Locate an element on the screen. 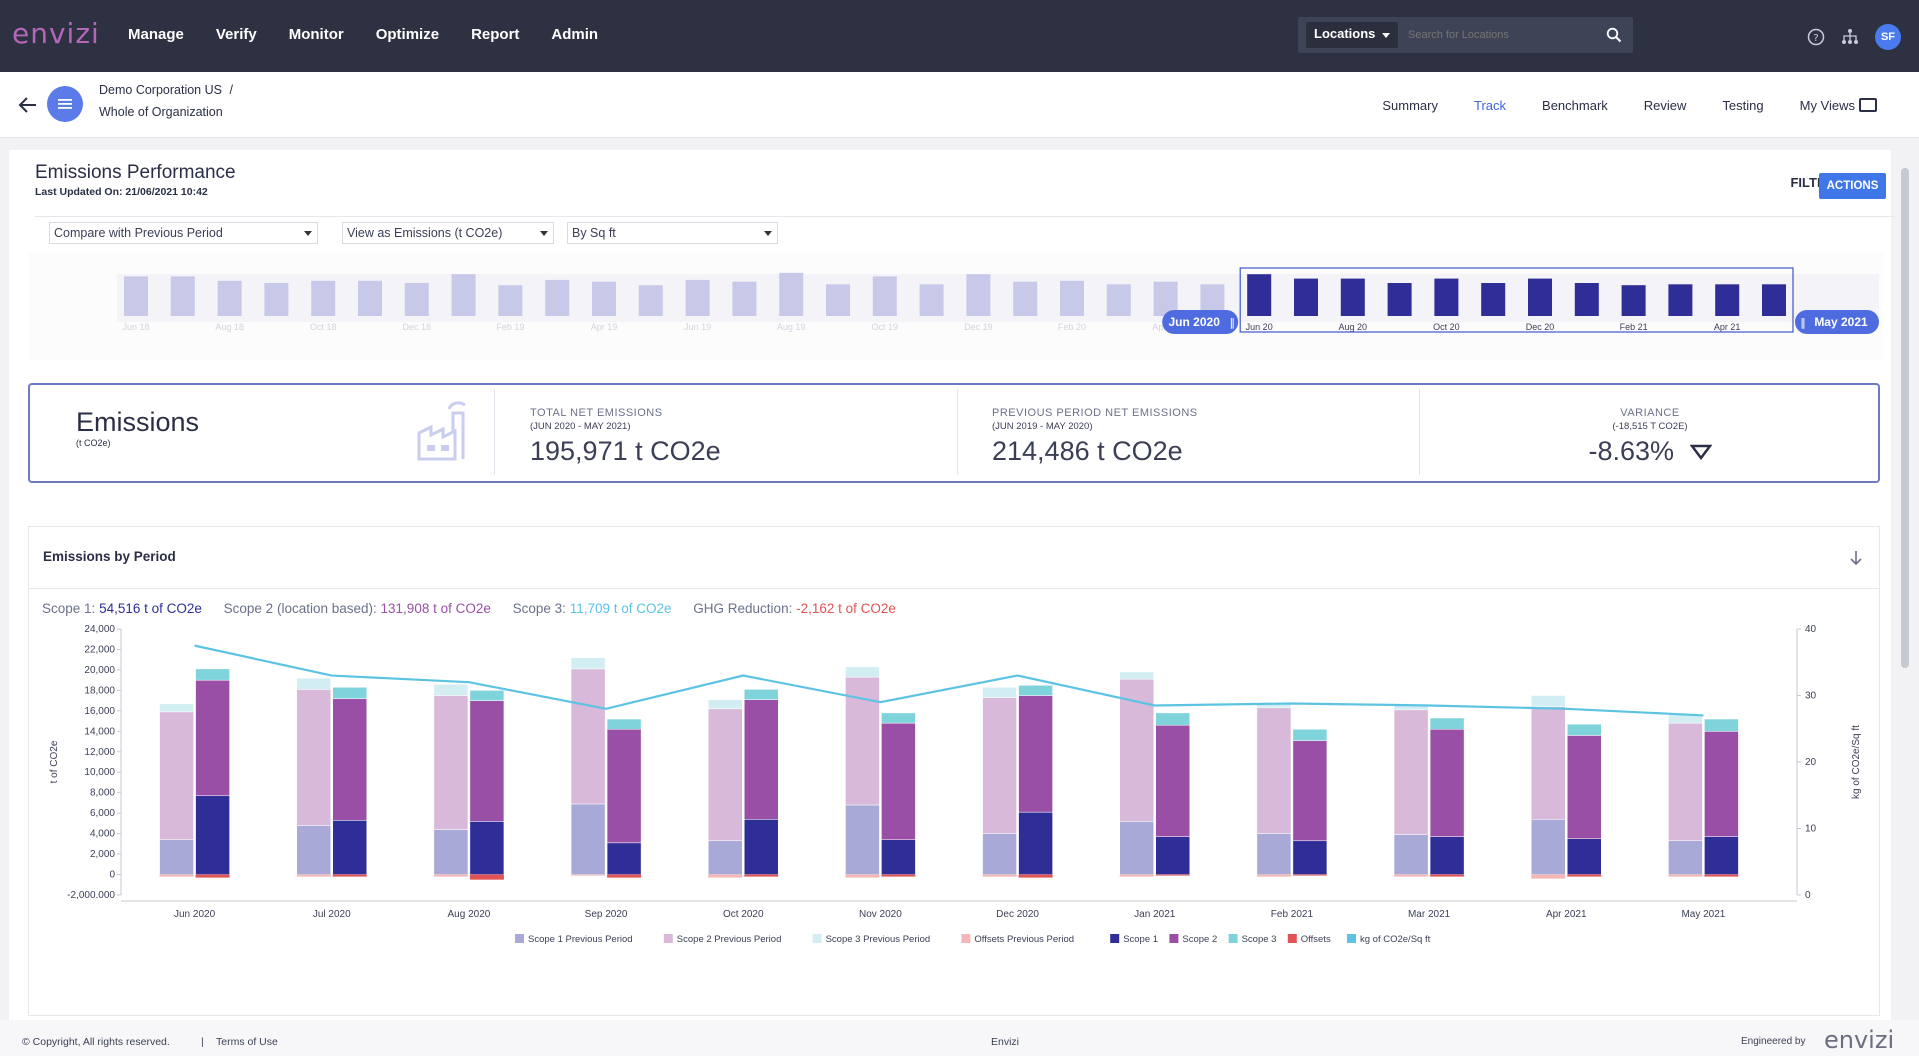  search-icon is located at coordinates (1614, 35).